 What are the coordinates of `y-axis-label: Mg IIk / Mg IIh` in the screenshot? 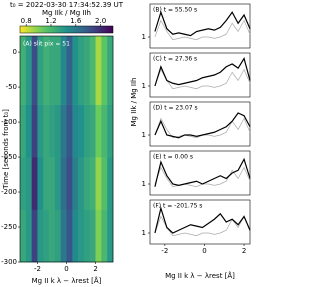 It's located at (134, 102).